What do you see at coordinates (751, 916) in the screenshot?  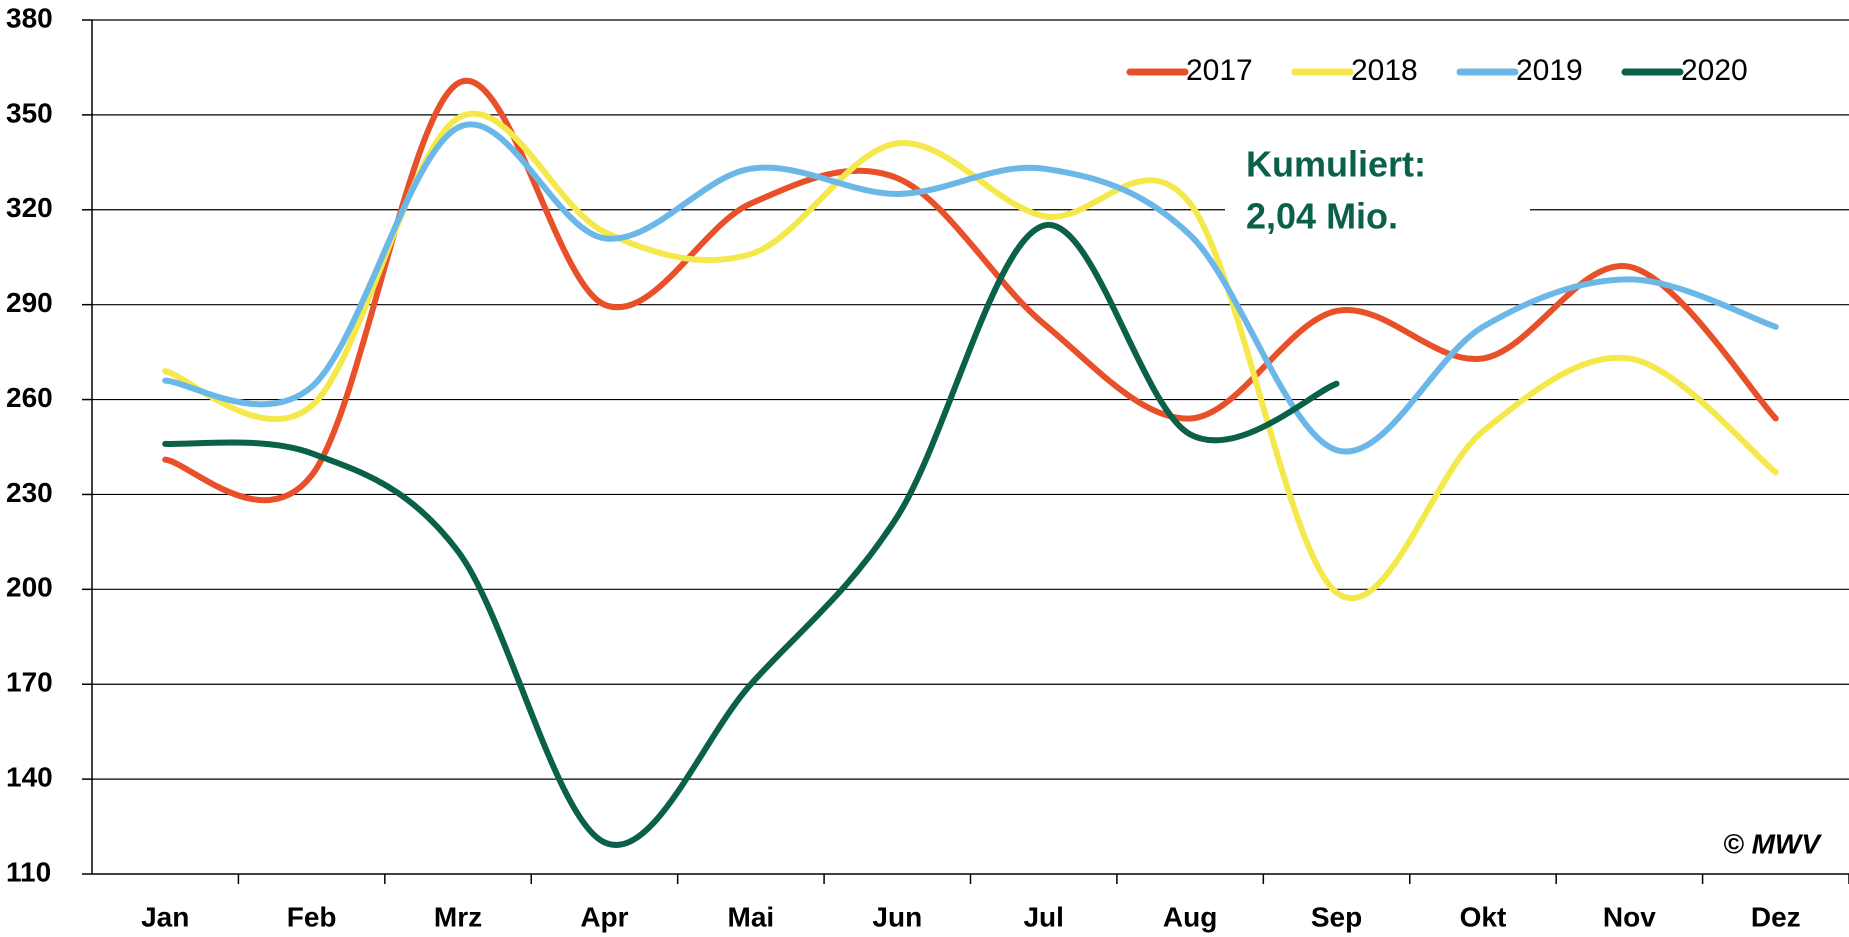 I see `x-tick-label: Mai` at bounding box center [751, 916].